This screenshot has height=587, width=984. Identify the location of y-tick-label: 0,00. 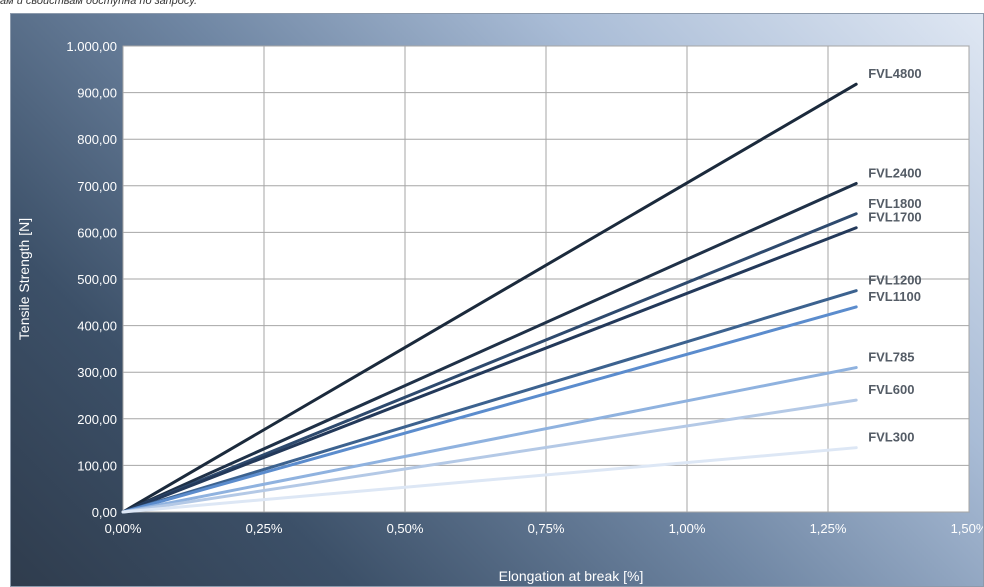
(104, 512).